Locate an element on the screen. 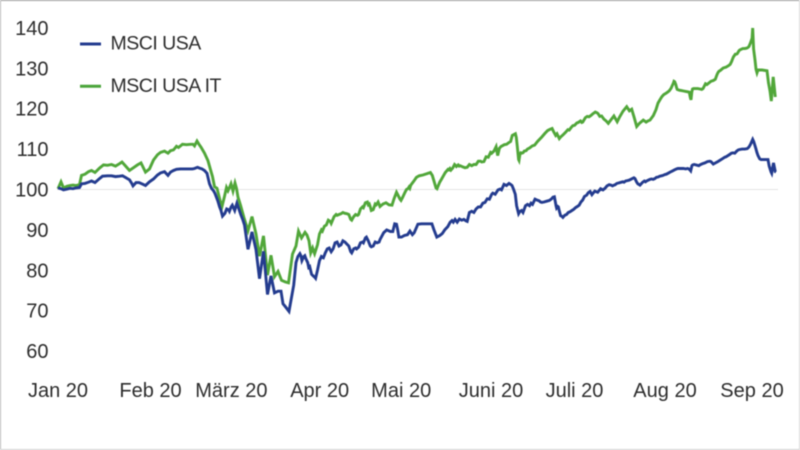 This screenshot has width=800, height=450. svg-text: 110 is located at coordinates (33, 150).